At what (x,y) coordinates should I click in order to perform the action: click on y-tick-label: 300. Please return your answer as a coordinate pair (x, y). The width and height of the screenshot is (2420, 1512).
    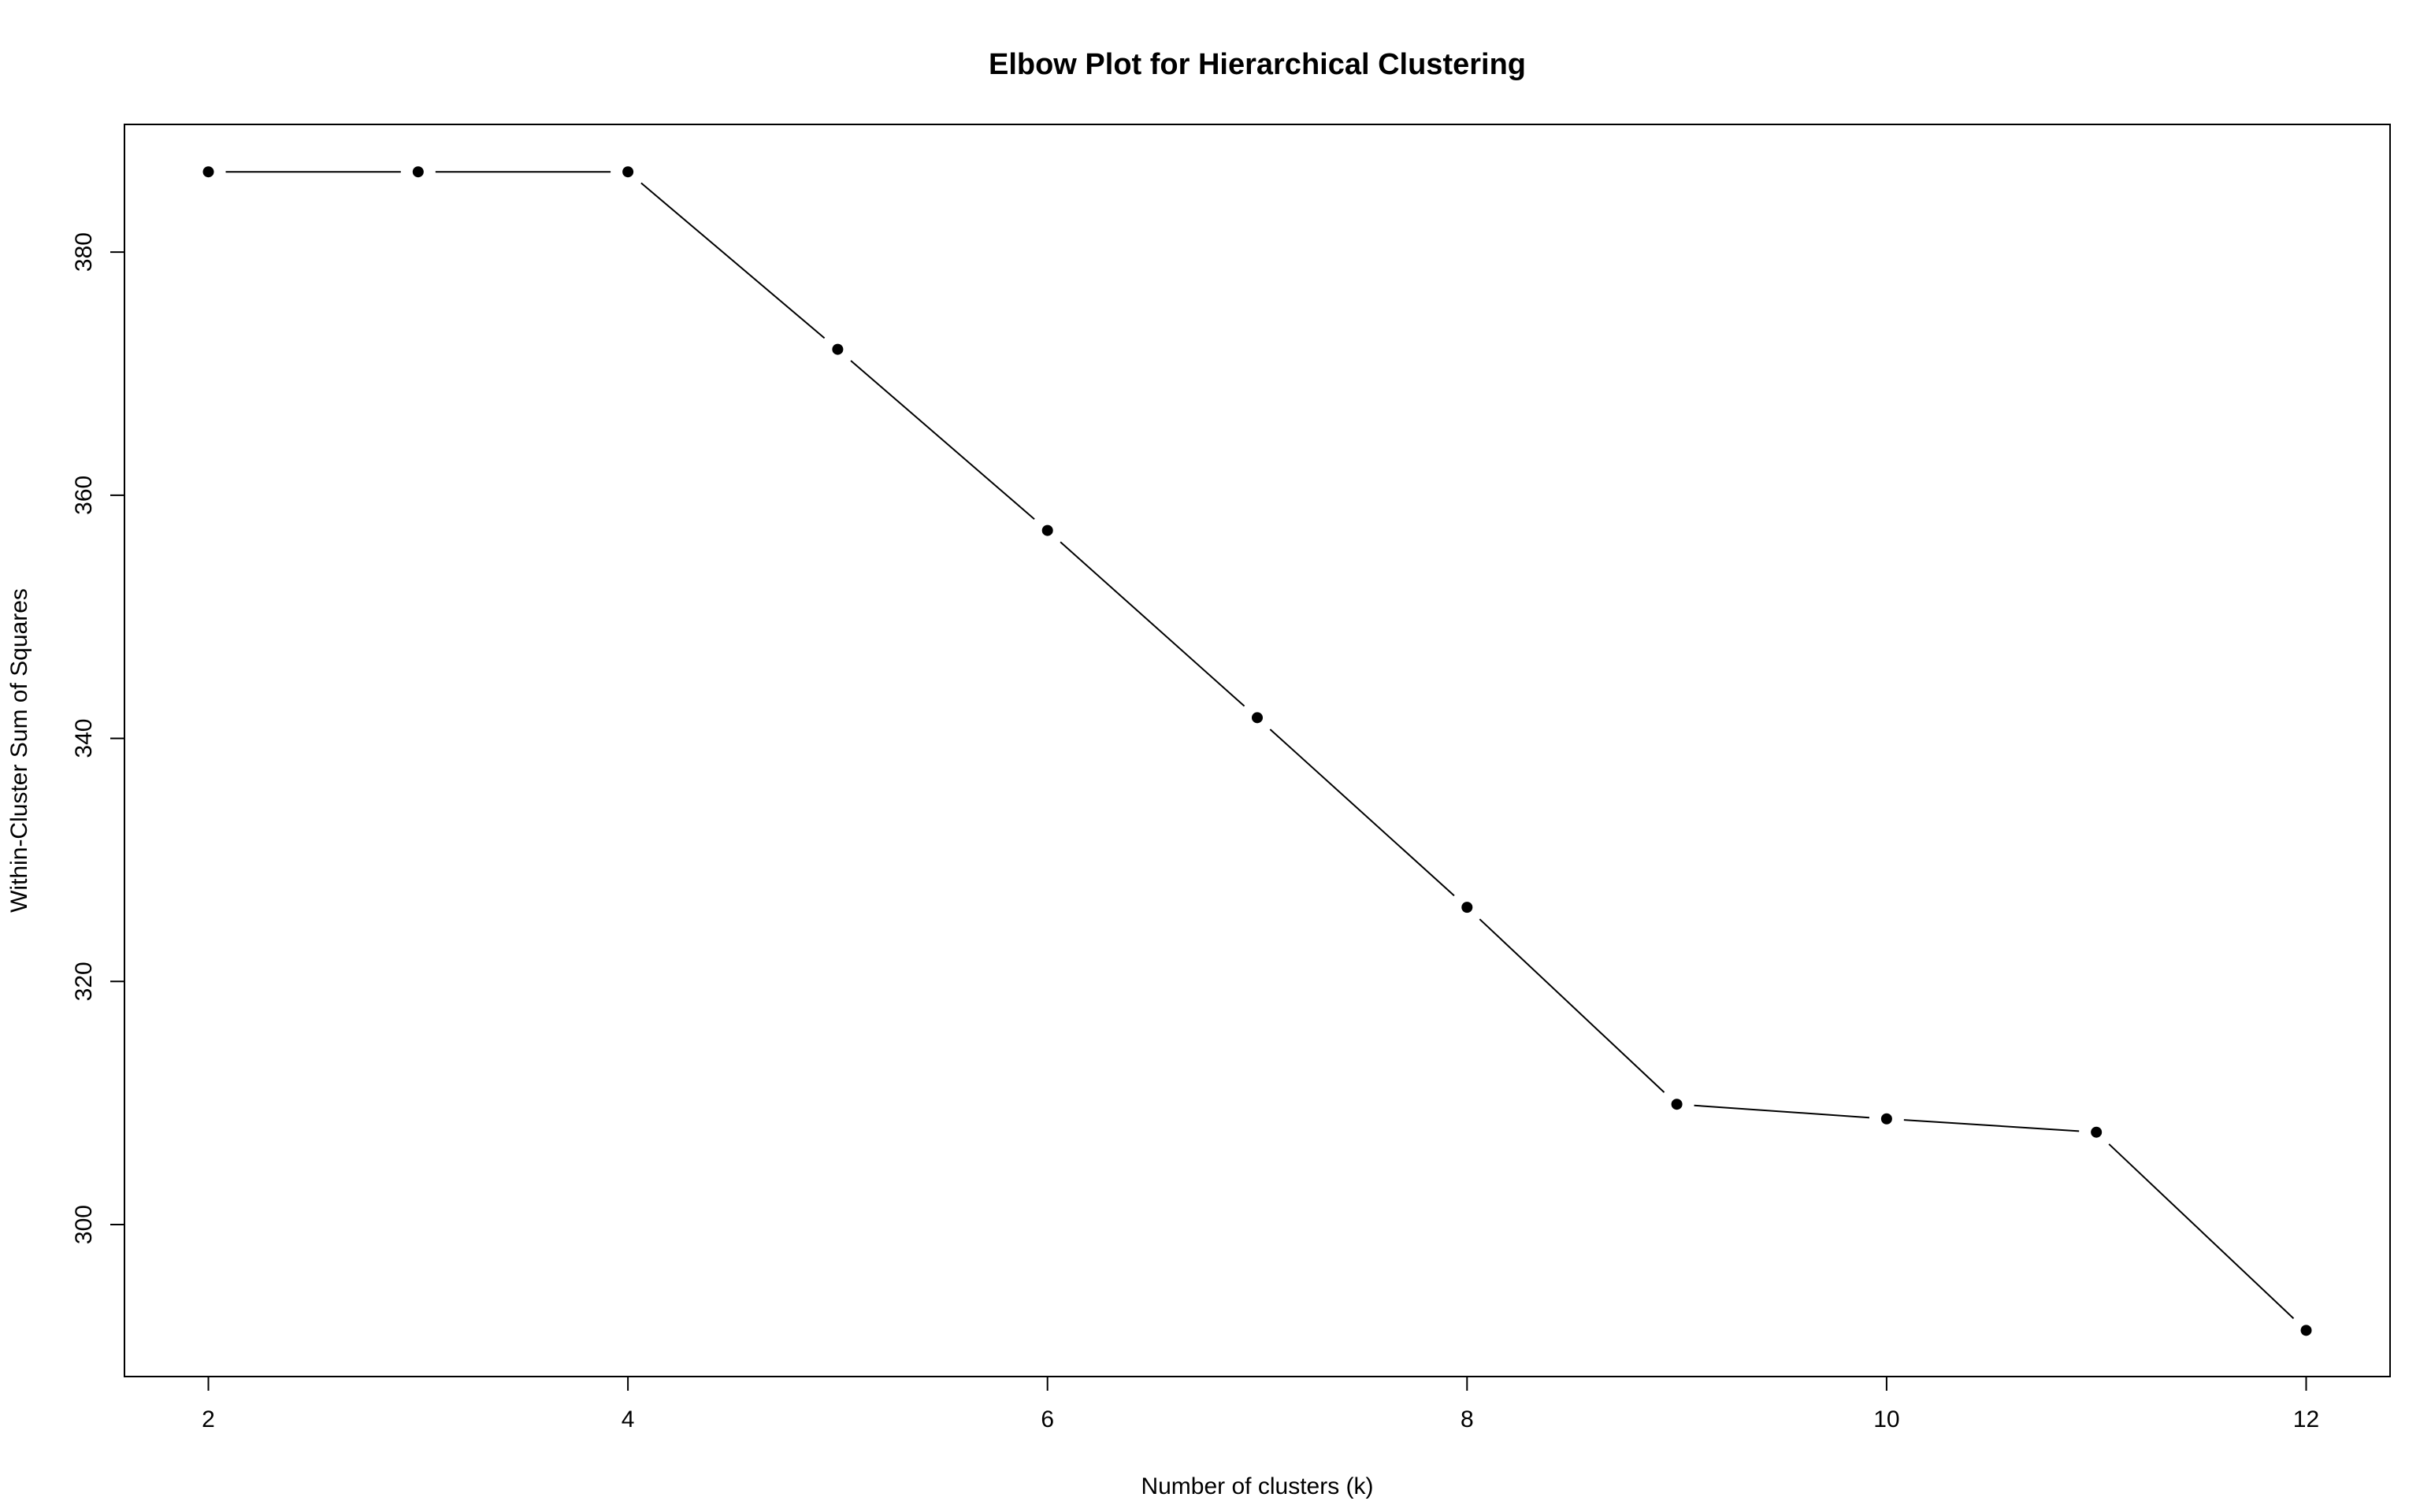
    Looking at the image, I should click on (84, 1224).